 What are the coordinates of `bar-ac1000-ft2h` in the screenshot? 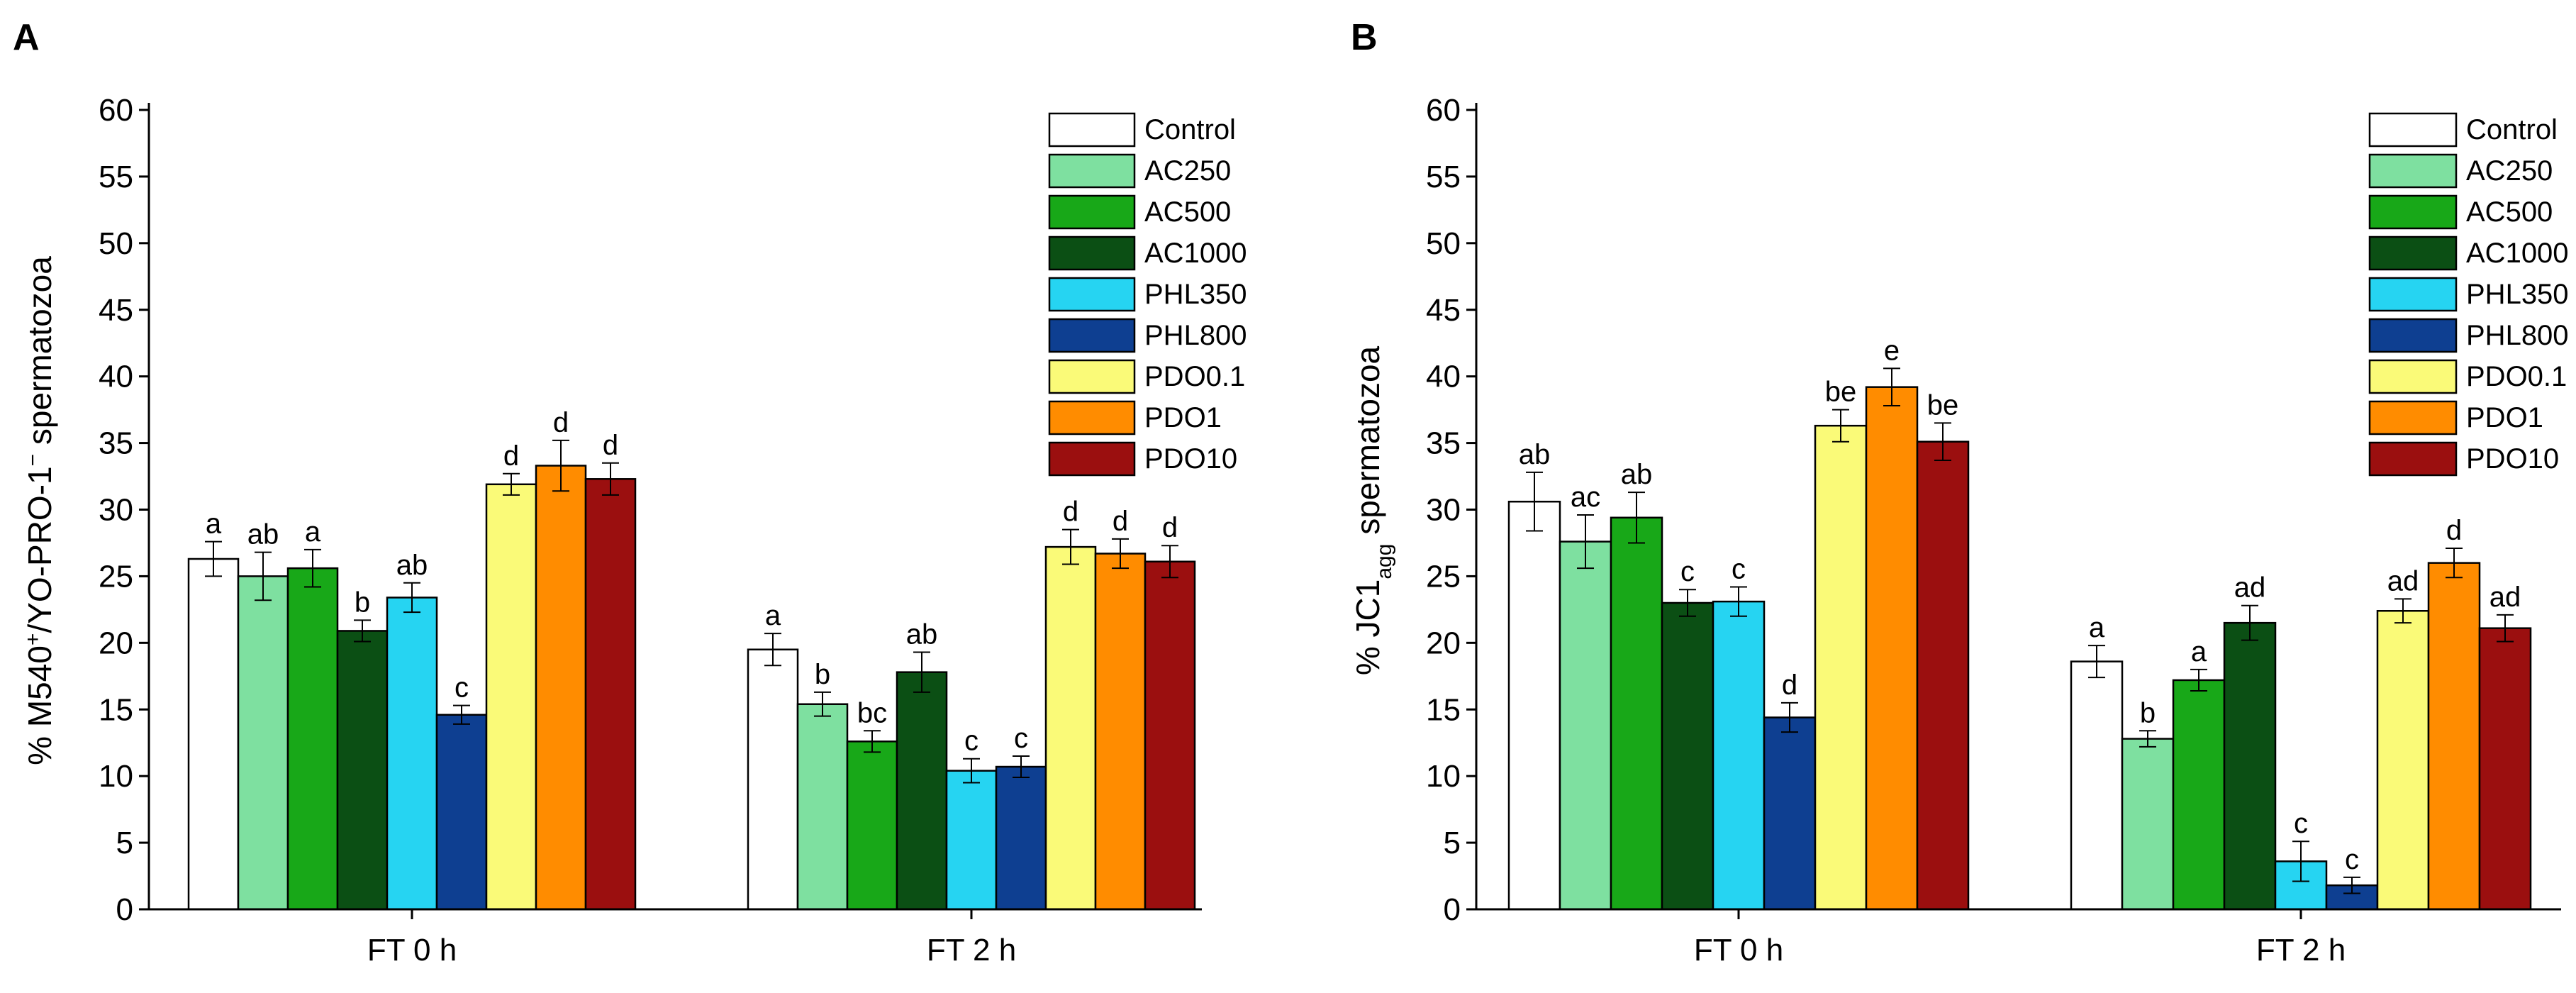 It's located at (922, 791).